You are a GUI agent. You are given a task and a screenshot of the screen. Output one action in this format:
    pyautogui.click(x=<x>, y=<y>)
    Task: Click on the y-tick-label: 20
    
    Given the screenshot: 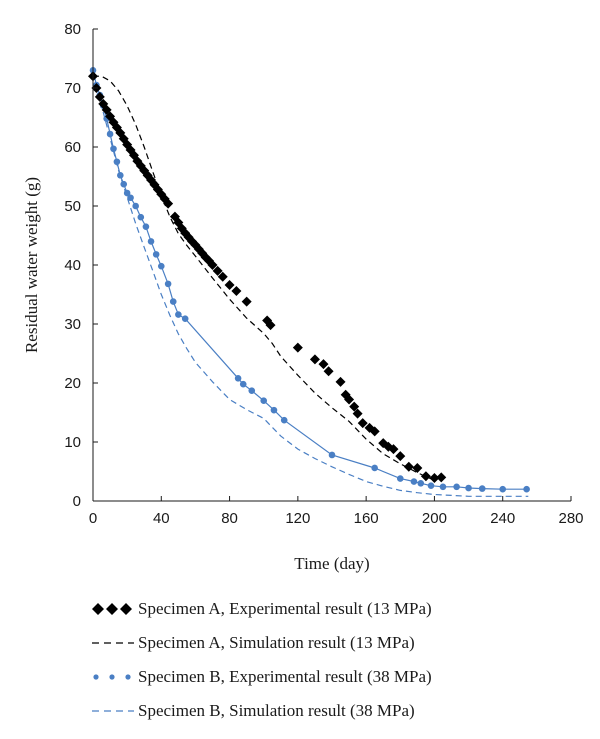 What is the action you would take?
    pyautogui.click(x=72, y=383)
    